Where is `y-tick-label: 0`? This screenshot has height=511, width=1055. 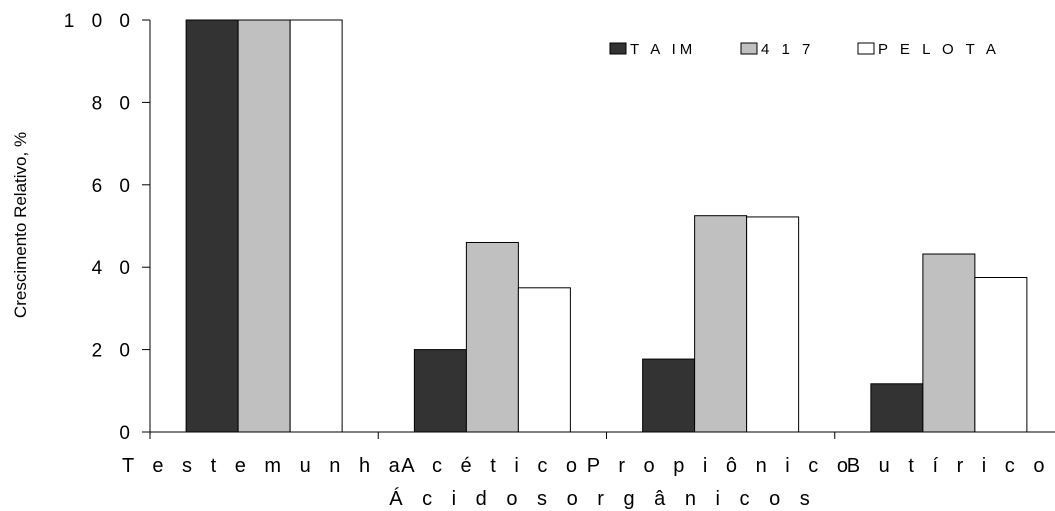 y-tick-label: 0 is located at coordinates (127, 433).